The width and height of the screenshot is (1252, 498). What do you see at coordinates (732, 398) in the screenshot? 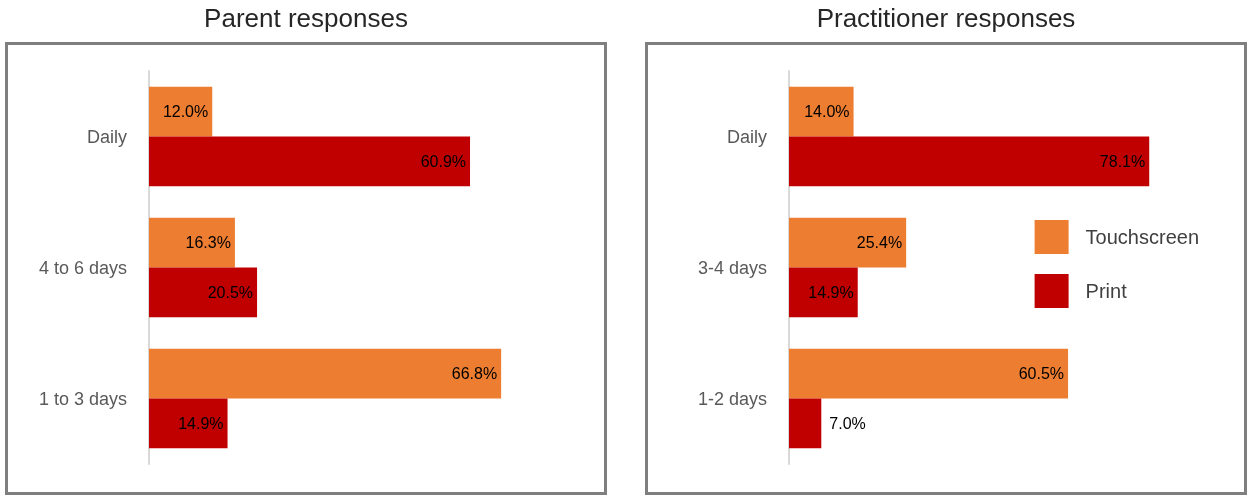
I see `y-tick-label: 1-2 days` at bounding box center [732, 398].